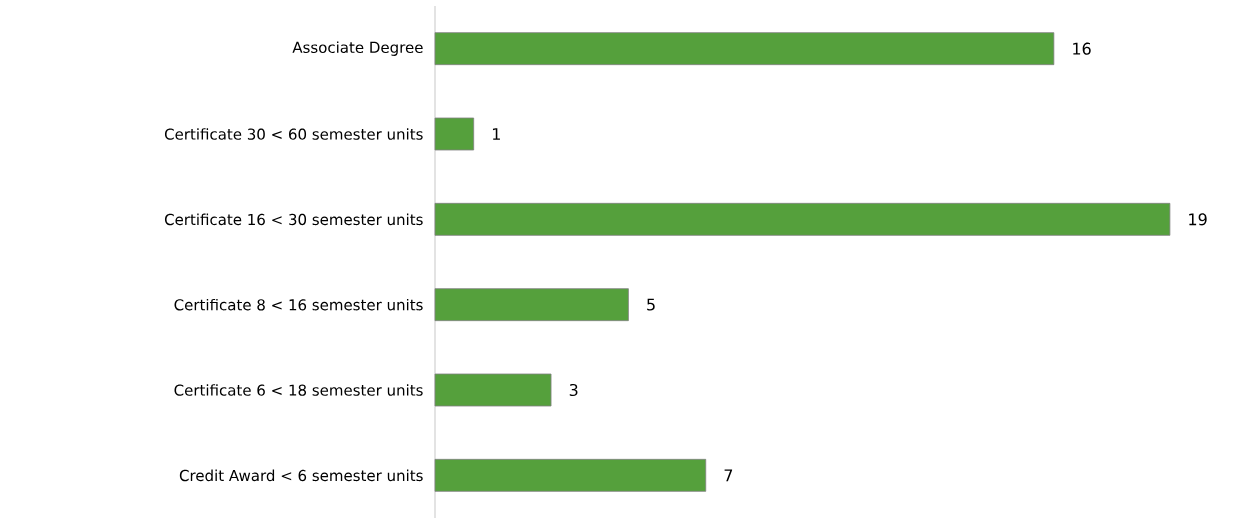 This screenshot has height=522, width=1234. I want to click on data-label: 16, so click(1082, 48).